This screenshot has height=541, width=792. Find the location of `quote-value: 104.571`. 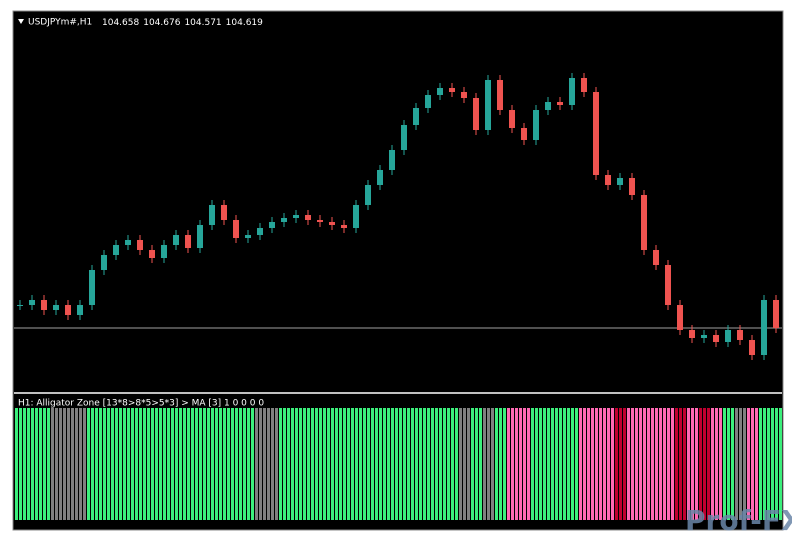

quote-value: 104.571 is located at coordinates (202, 23).